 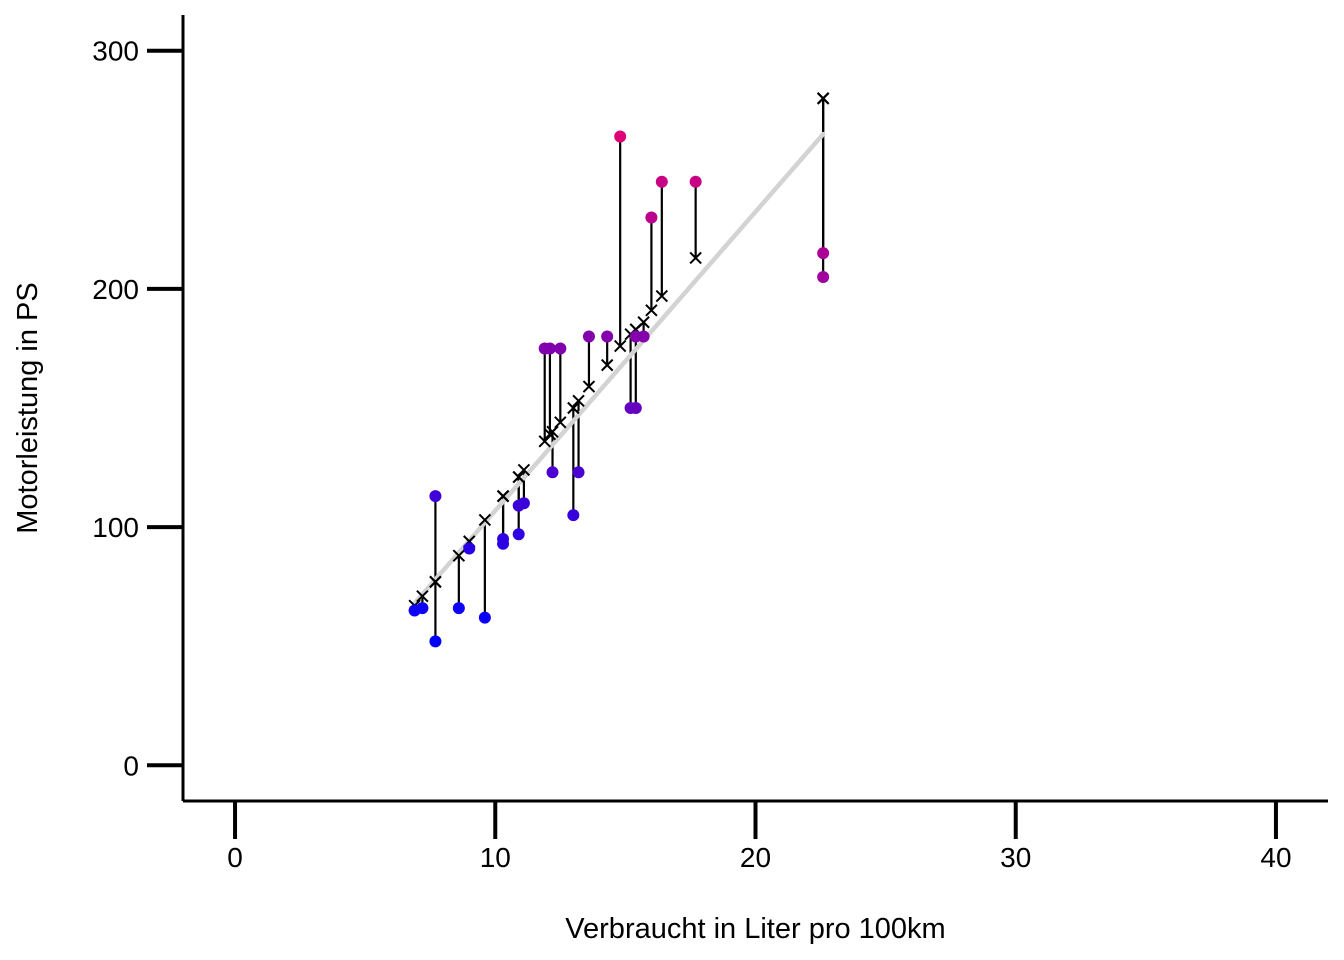 What do you see at coordinates (755, 836) in the screenshot?
I see `x-axis: 0 10 20 30 40` at bounding box center [755, 836].